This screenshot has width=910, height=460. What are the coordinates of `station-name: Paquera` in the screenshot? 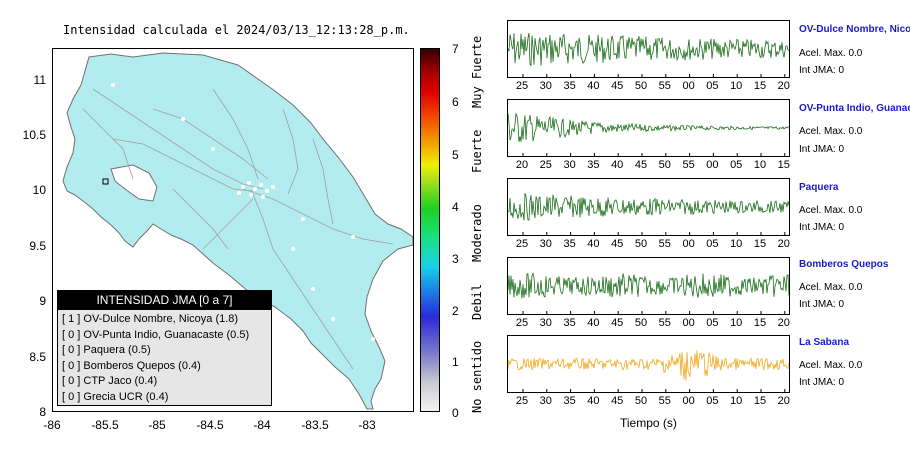 It's located at (819, 187).